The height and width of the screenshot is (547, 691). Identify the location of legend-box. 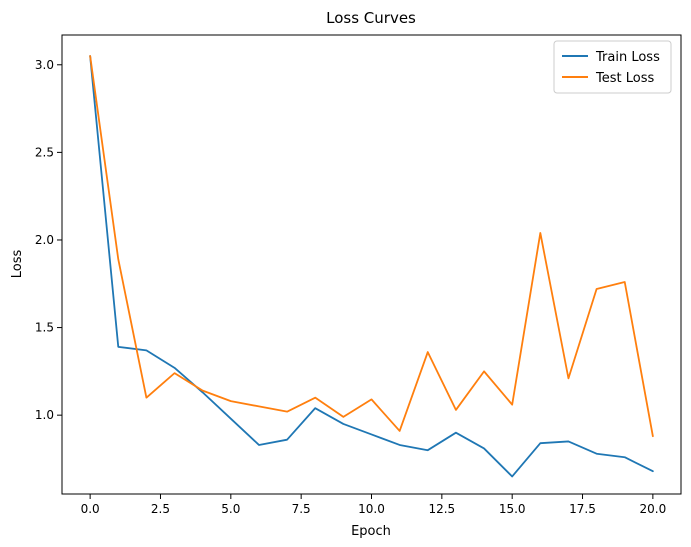
(612, 67).